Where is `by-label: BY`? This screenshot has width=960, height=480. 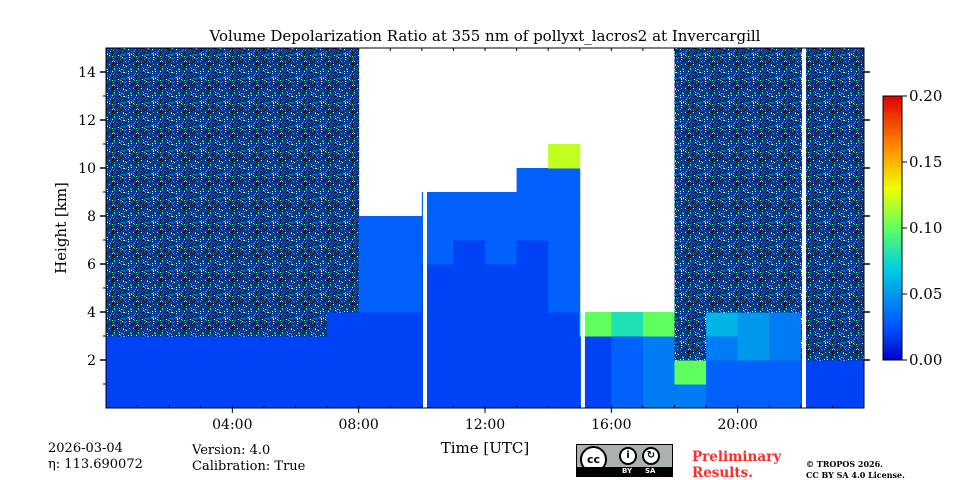
by-label: BY is located at coordinates (627, 471).